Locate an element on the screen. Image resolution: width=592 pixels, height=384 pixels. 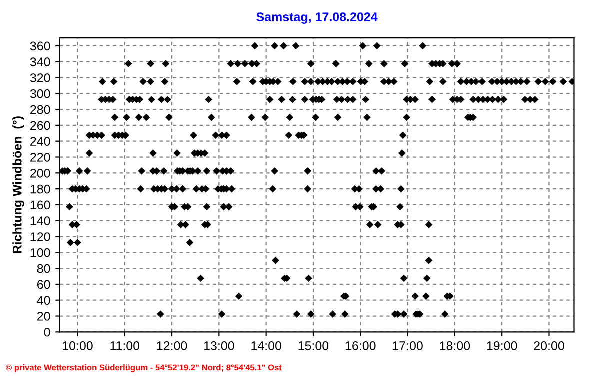
y-tick-label: 360 is located at coordinates (40, 46).